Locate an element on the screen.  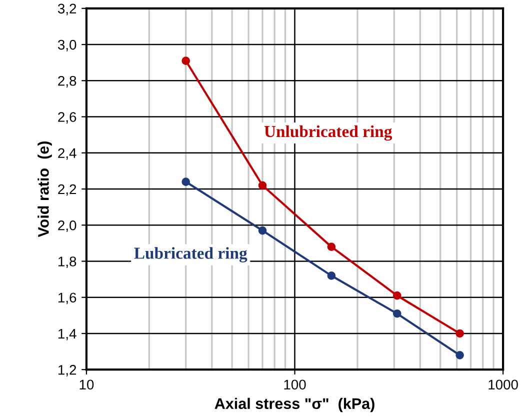
y-tick-label: 2,2 is located at coordinates (67, 190).